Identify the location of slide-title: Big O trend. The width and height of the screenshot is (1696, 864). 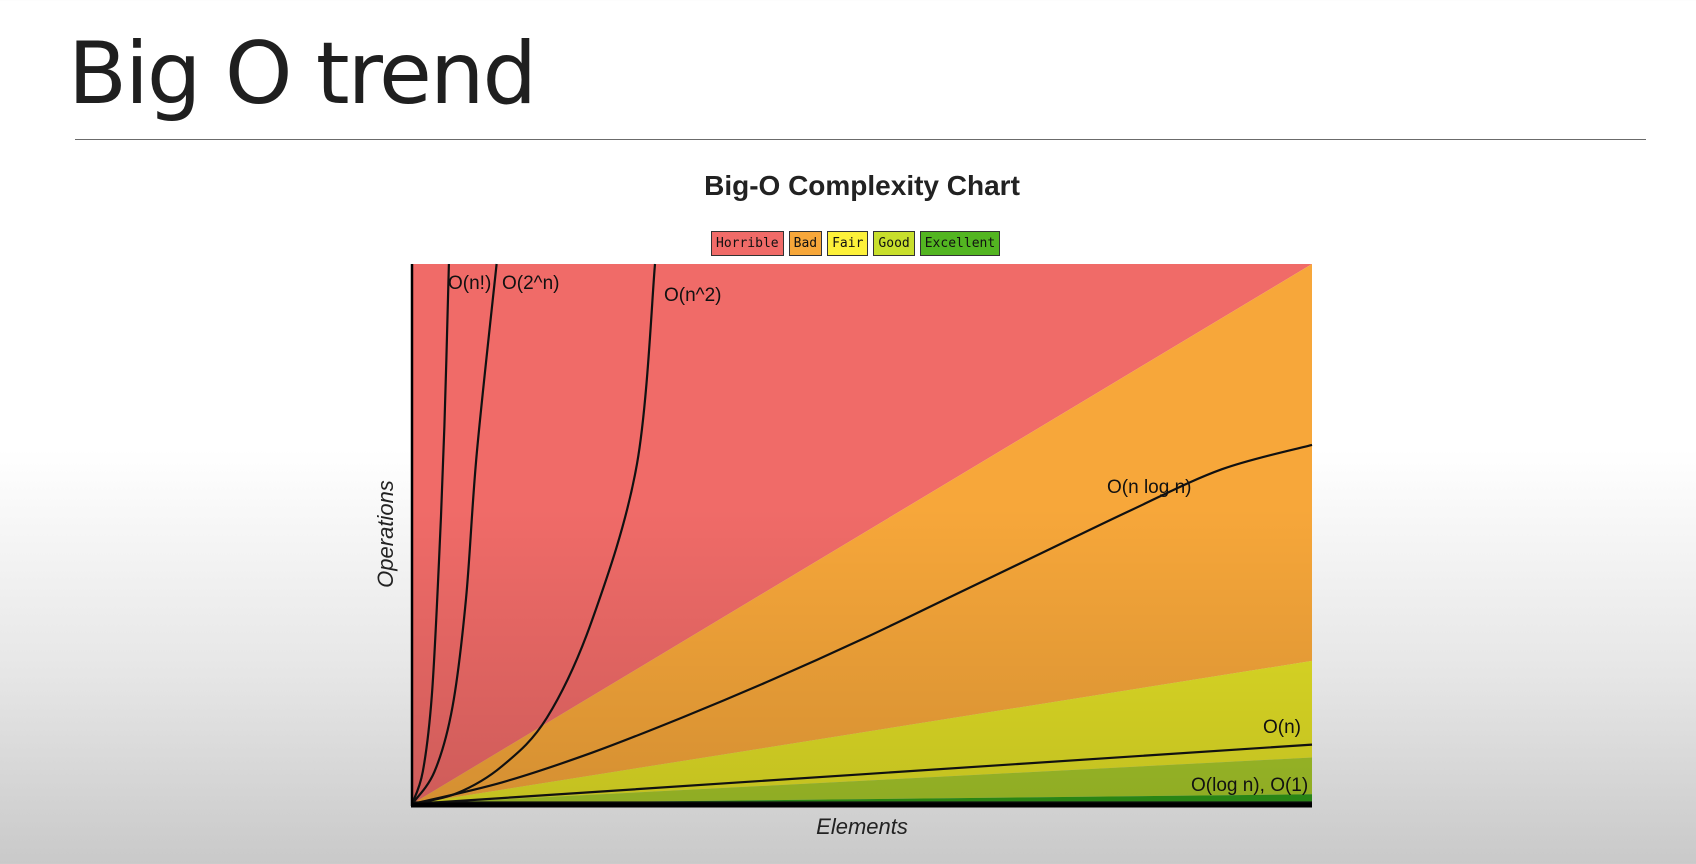
(302, 74).